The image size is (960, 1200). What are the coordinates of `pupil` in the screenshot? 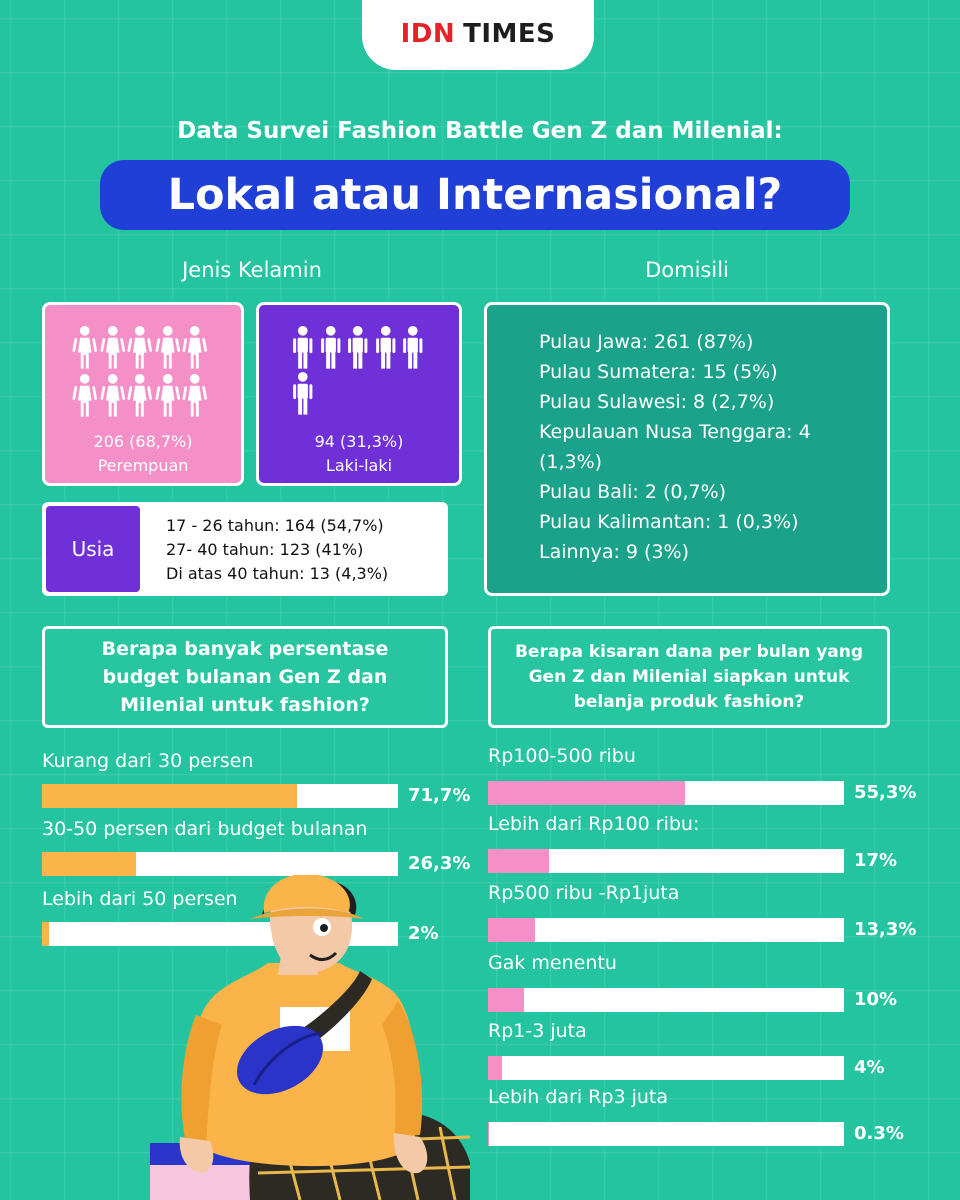 It's located at (324, 928).